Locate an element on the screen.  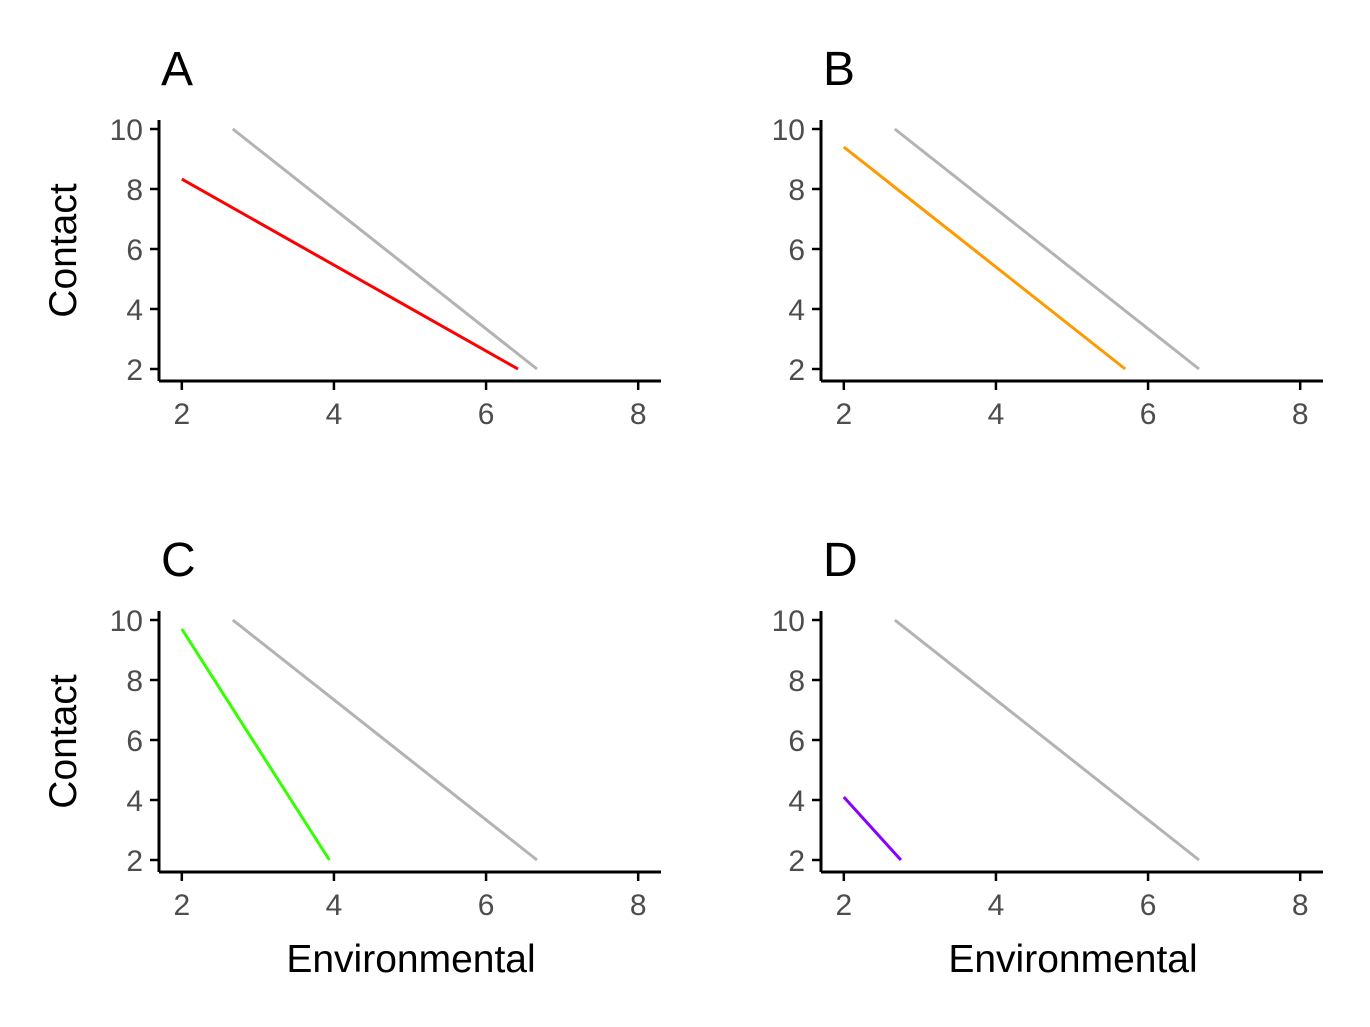
panel-tag: D is located at coordinates (840, 560).